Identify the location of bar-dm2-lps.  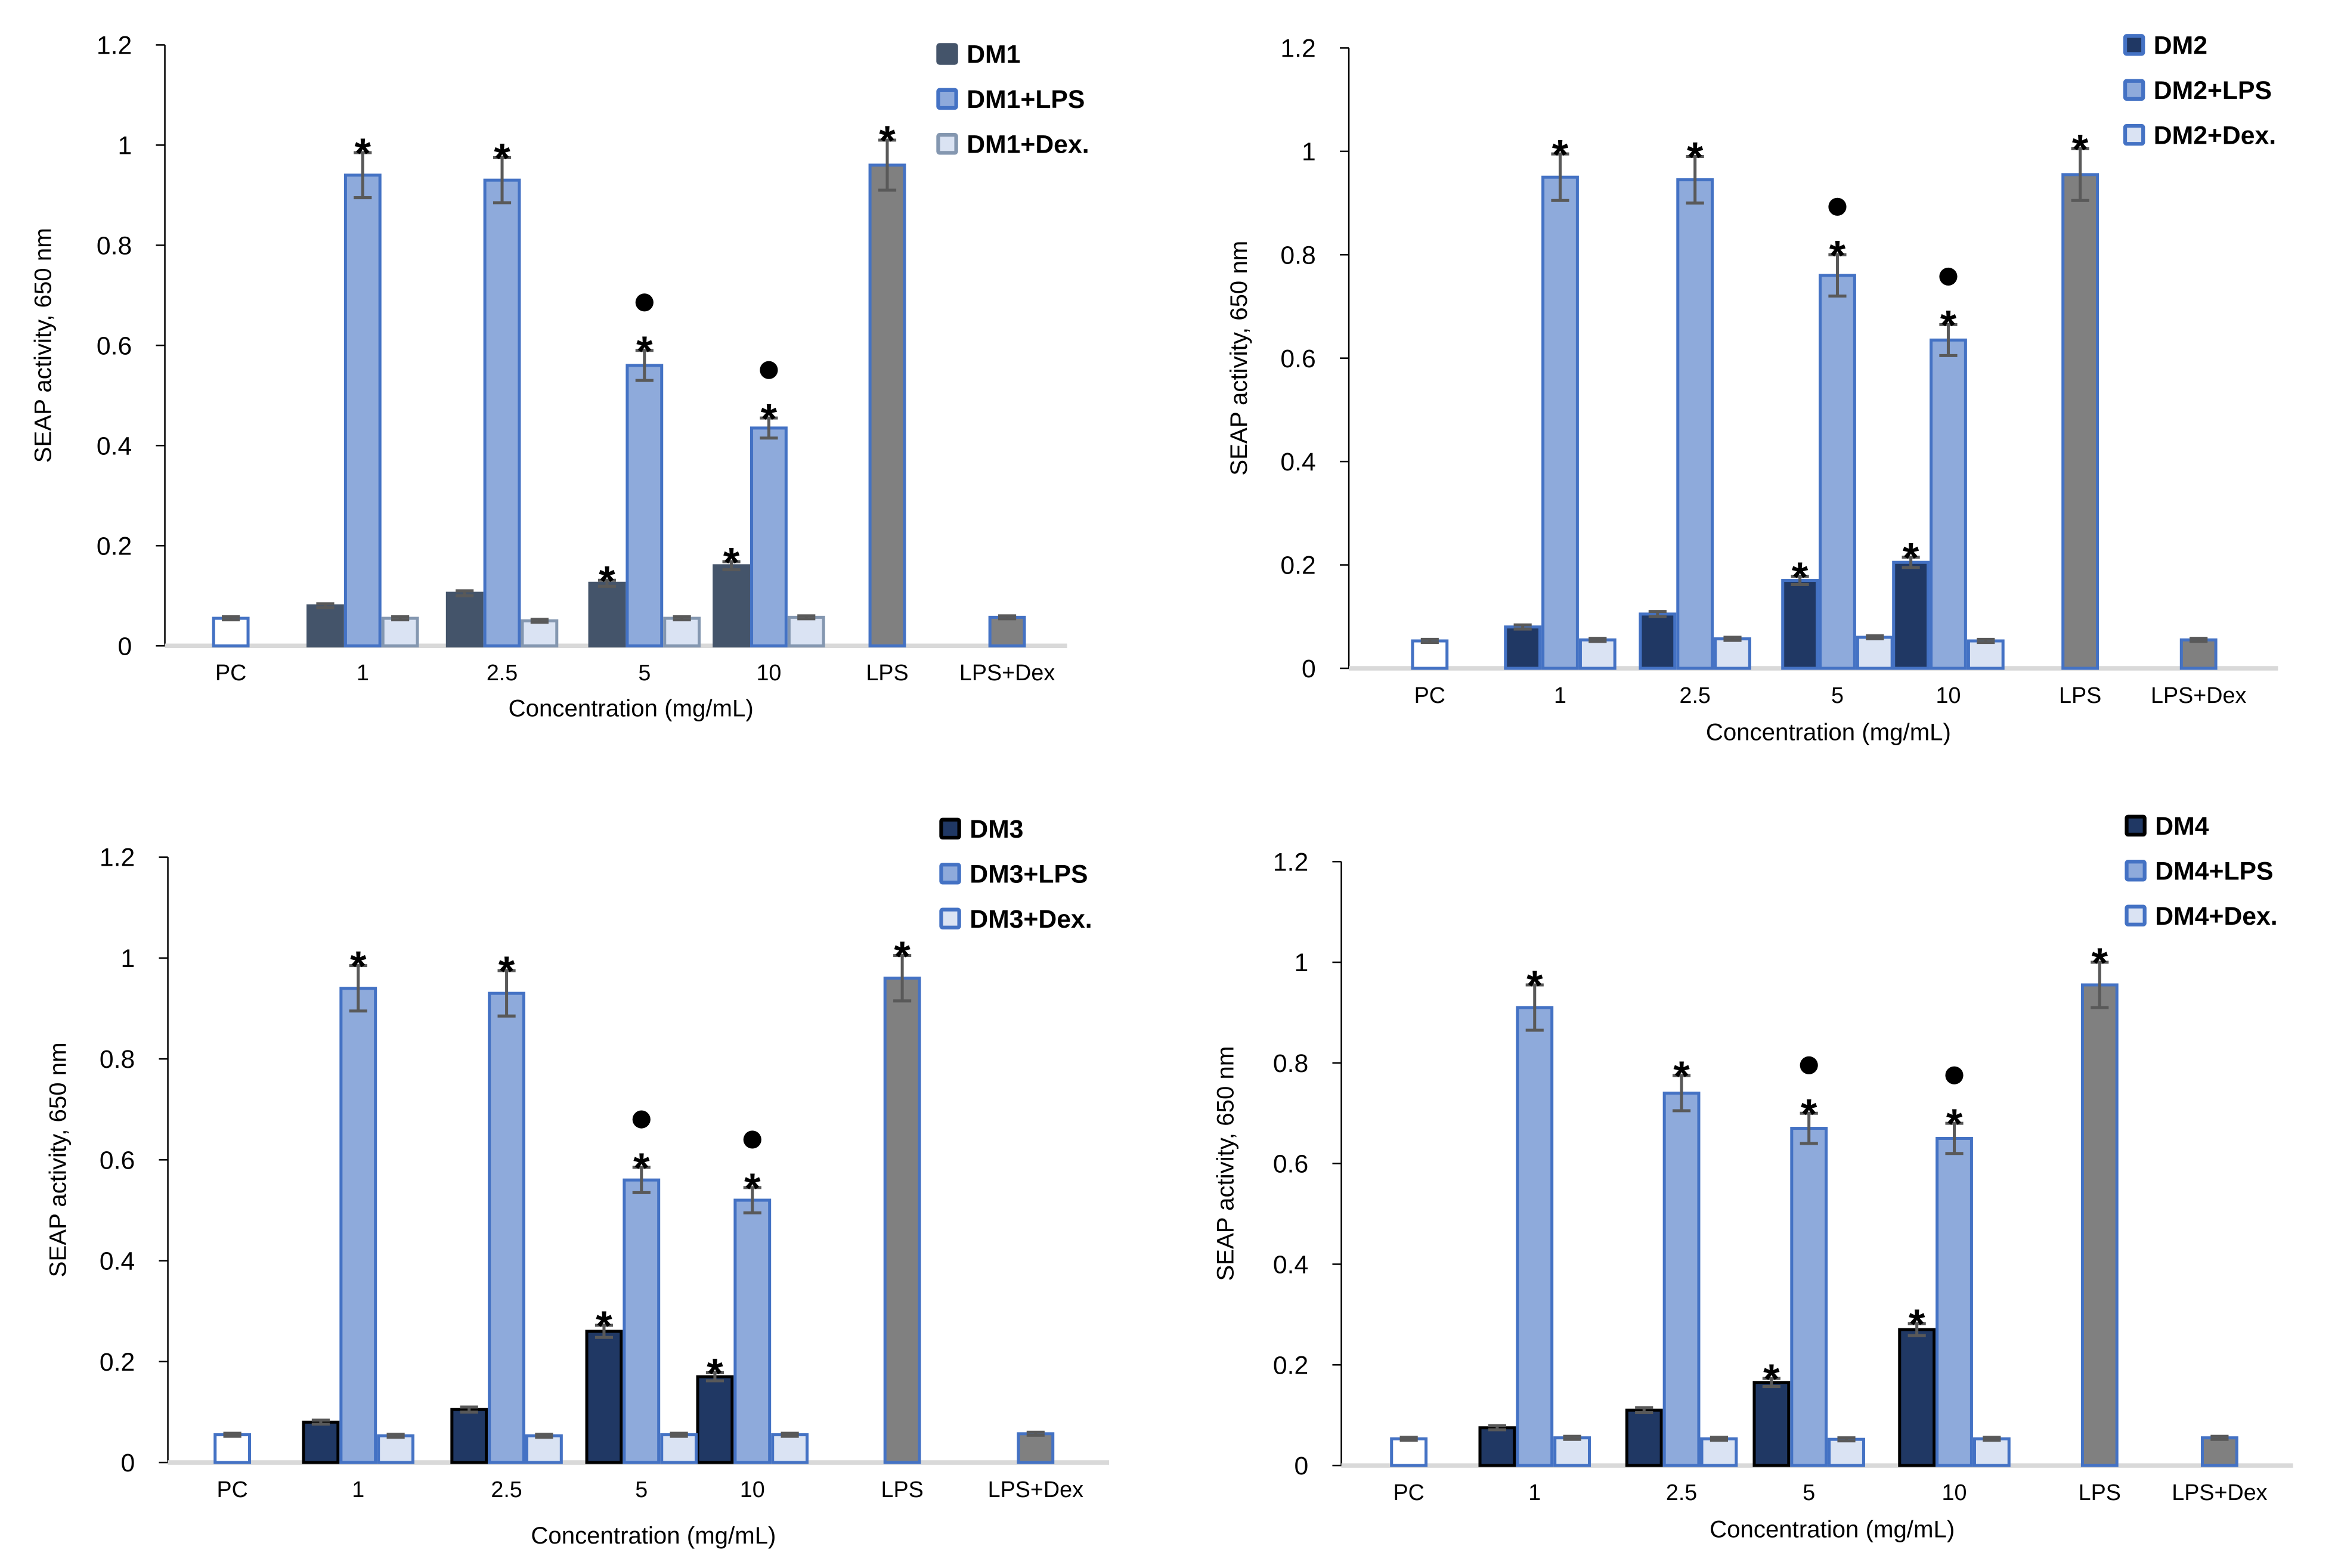
(1560, 422).